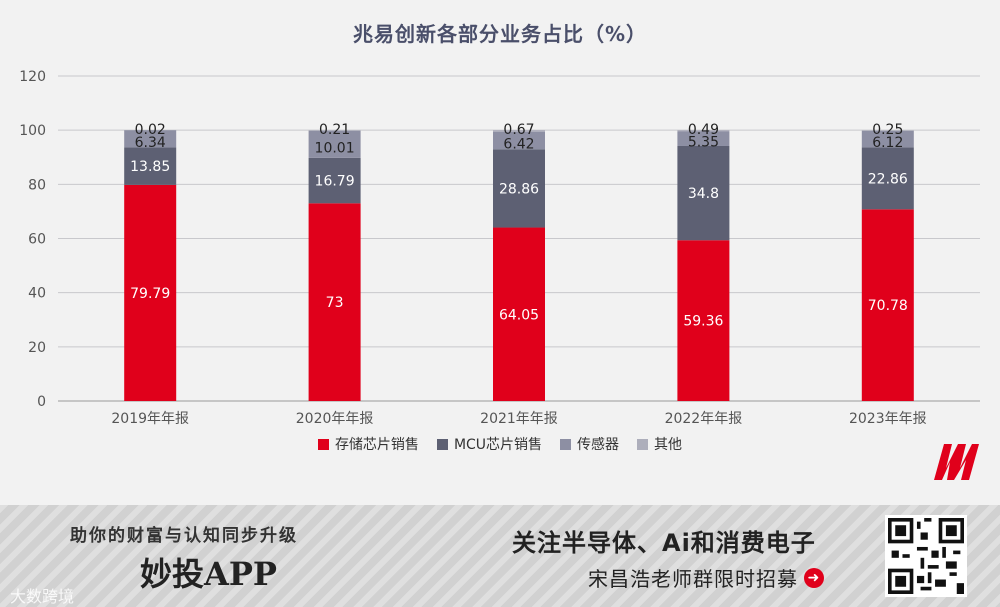  I want to click on data-label: 73, so click(335, 303).